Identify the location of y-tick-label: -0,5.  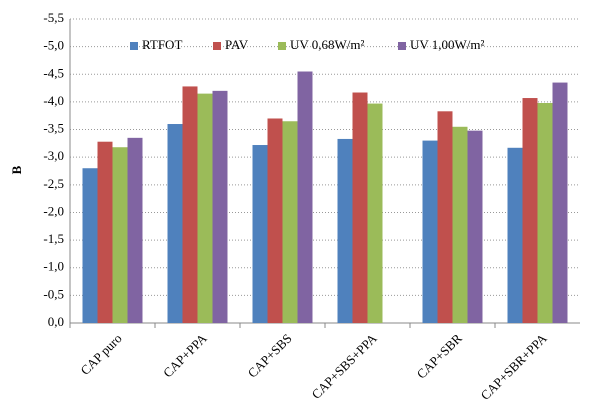
(53, 293).